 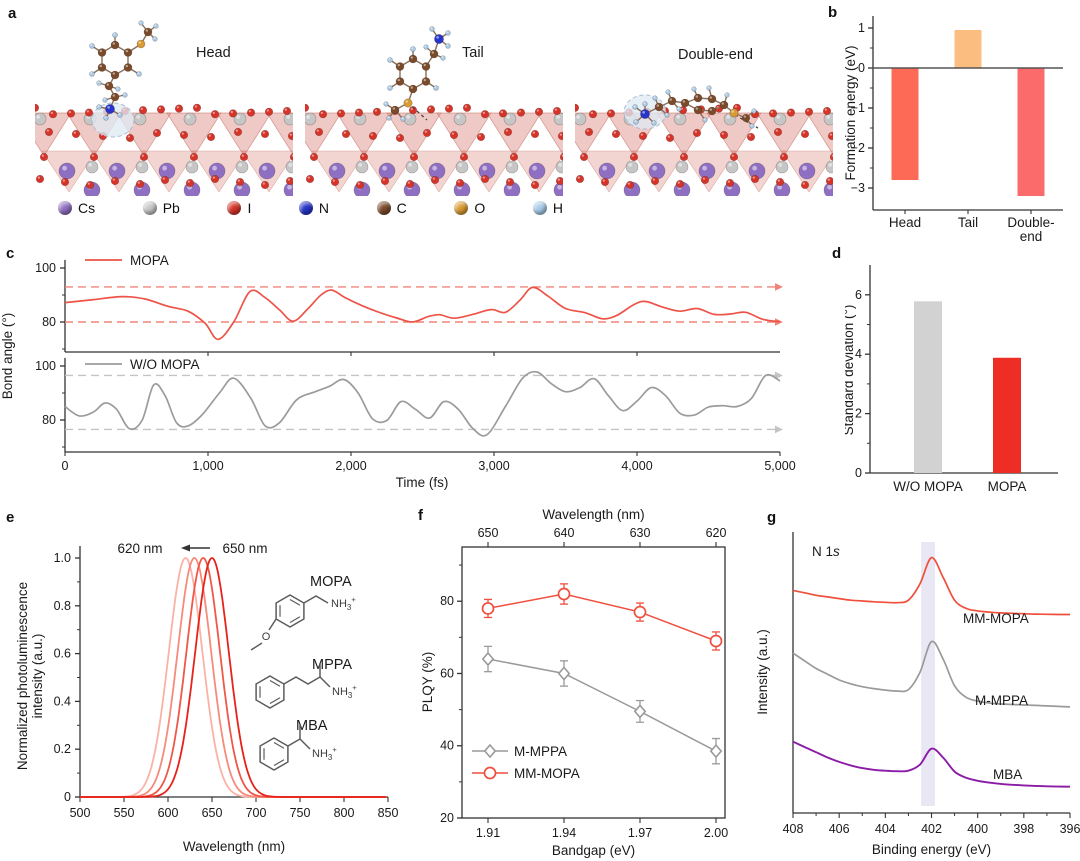 I want to click on g-xtick-label: 396, so click(x=1070, y=829).